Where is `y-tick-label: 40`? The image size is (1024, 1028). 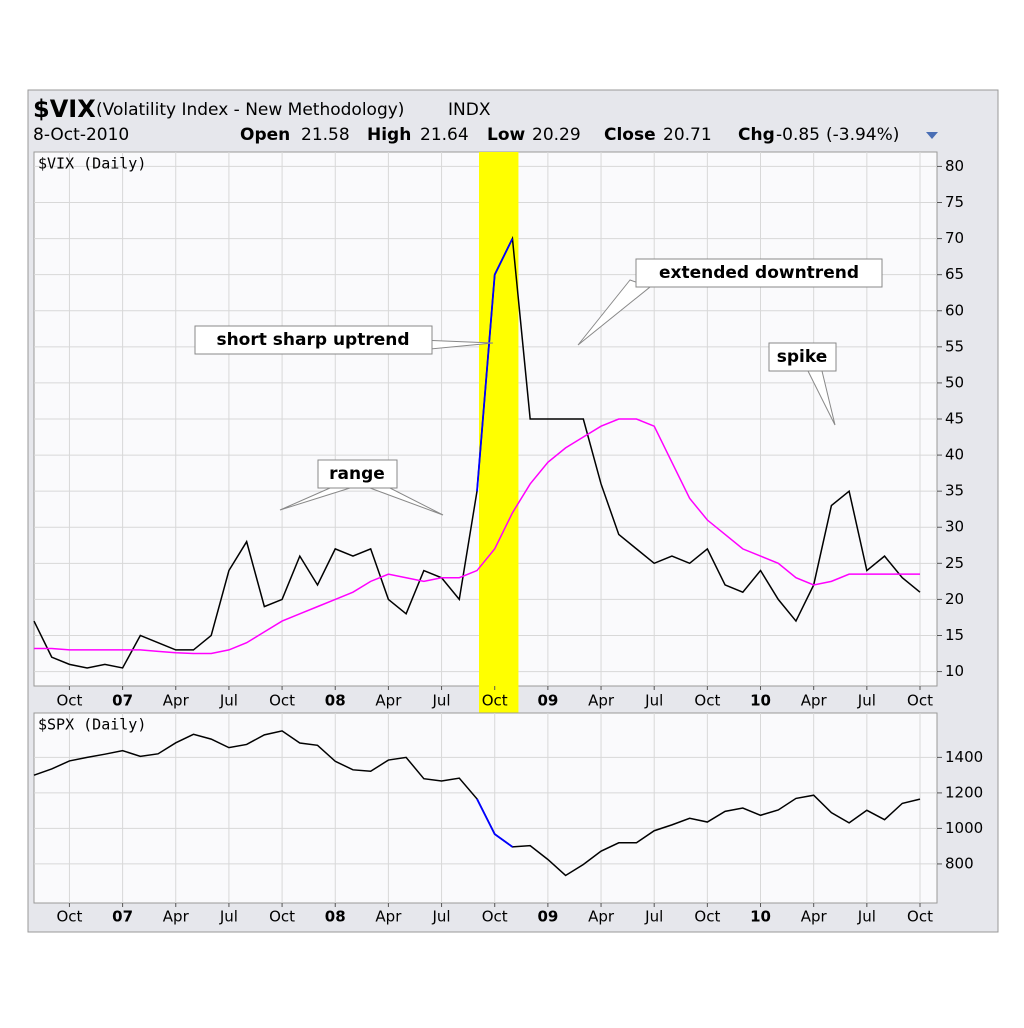
y-tick-label: 40 is located at coordinates (954, 455).